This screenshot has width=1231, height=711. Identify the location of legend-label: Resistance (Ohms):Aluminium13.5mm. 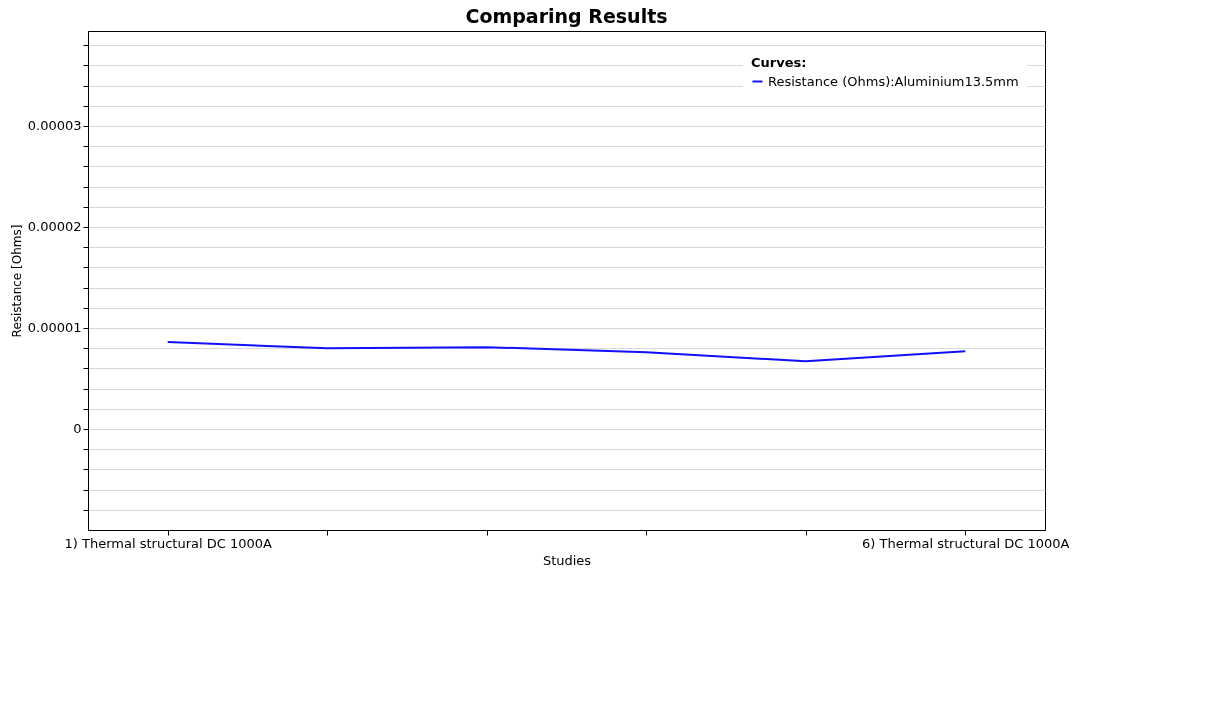
(893, 81).